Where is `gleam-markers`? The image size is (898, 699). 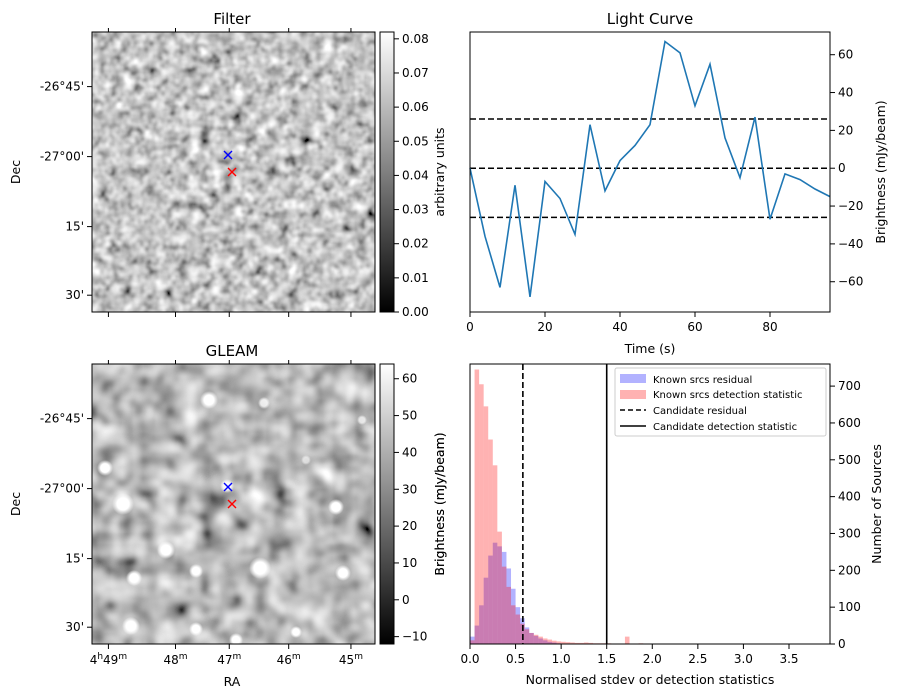 gleam-markers is located at coordinates (230, 495).